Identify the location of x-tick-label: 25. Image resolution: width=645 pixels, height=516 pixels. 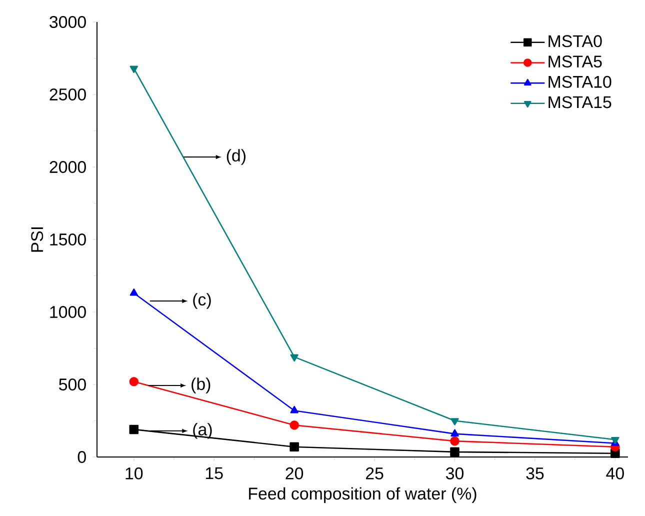
(375, 473).